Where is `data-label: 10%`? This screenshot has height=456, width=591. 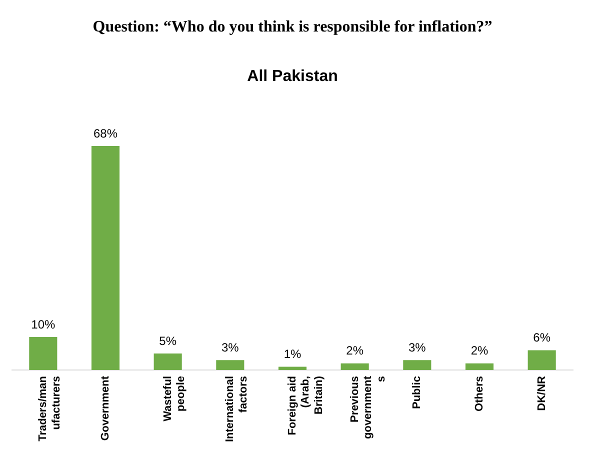
data-label: 10% is located at coordinates (43, 324).